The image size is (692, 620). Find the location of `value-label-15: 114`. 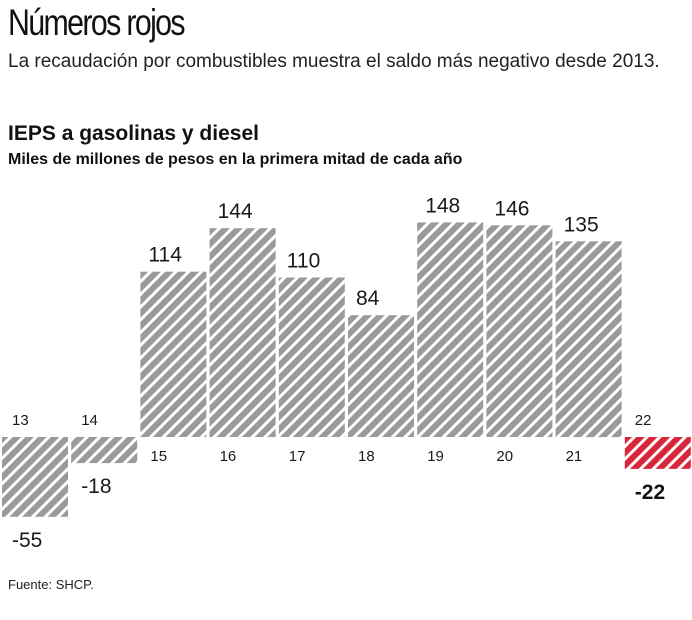

value-label-15: 114 is located at coordinates (165, 255).